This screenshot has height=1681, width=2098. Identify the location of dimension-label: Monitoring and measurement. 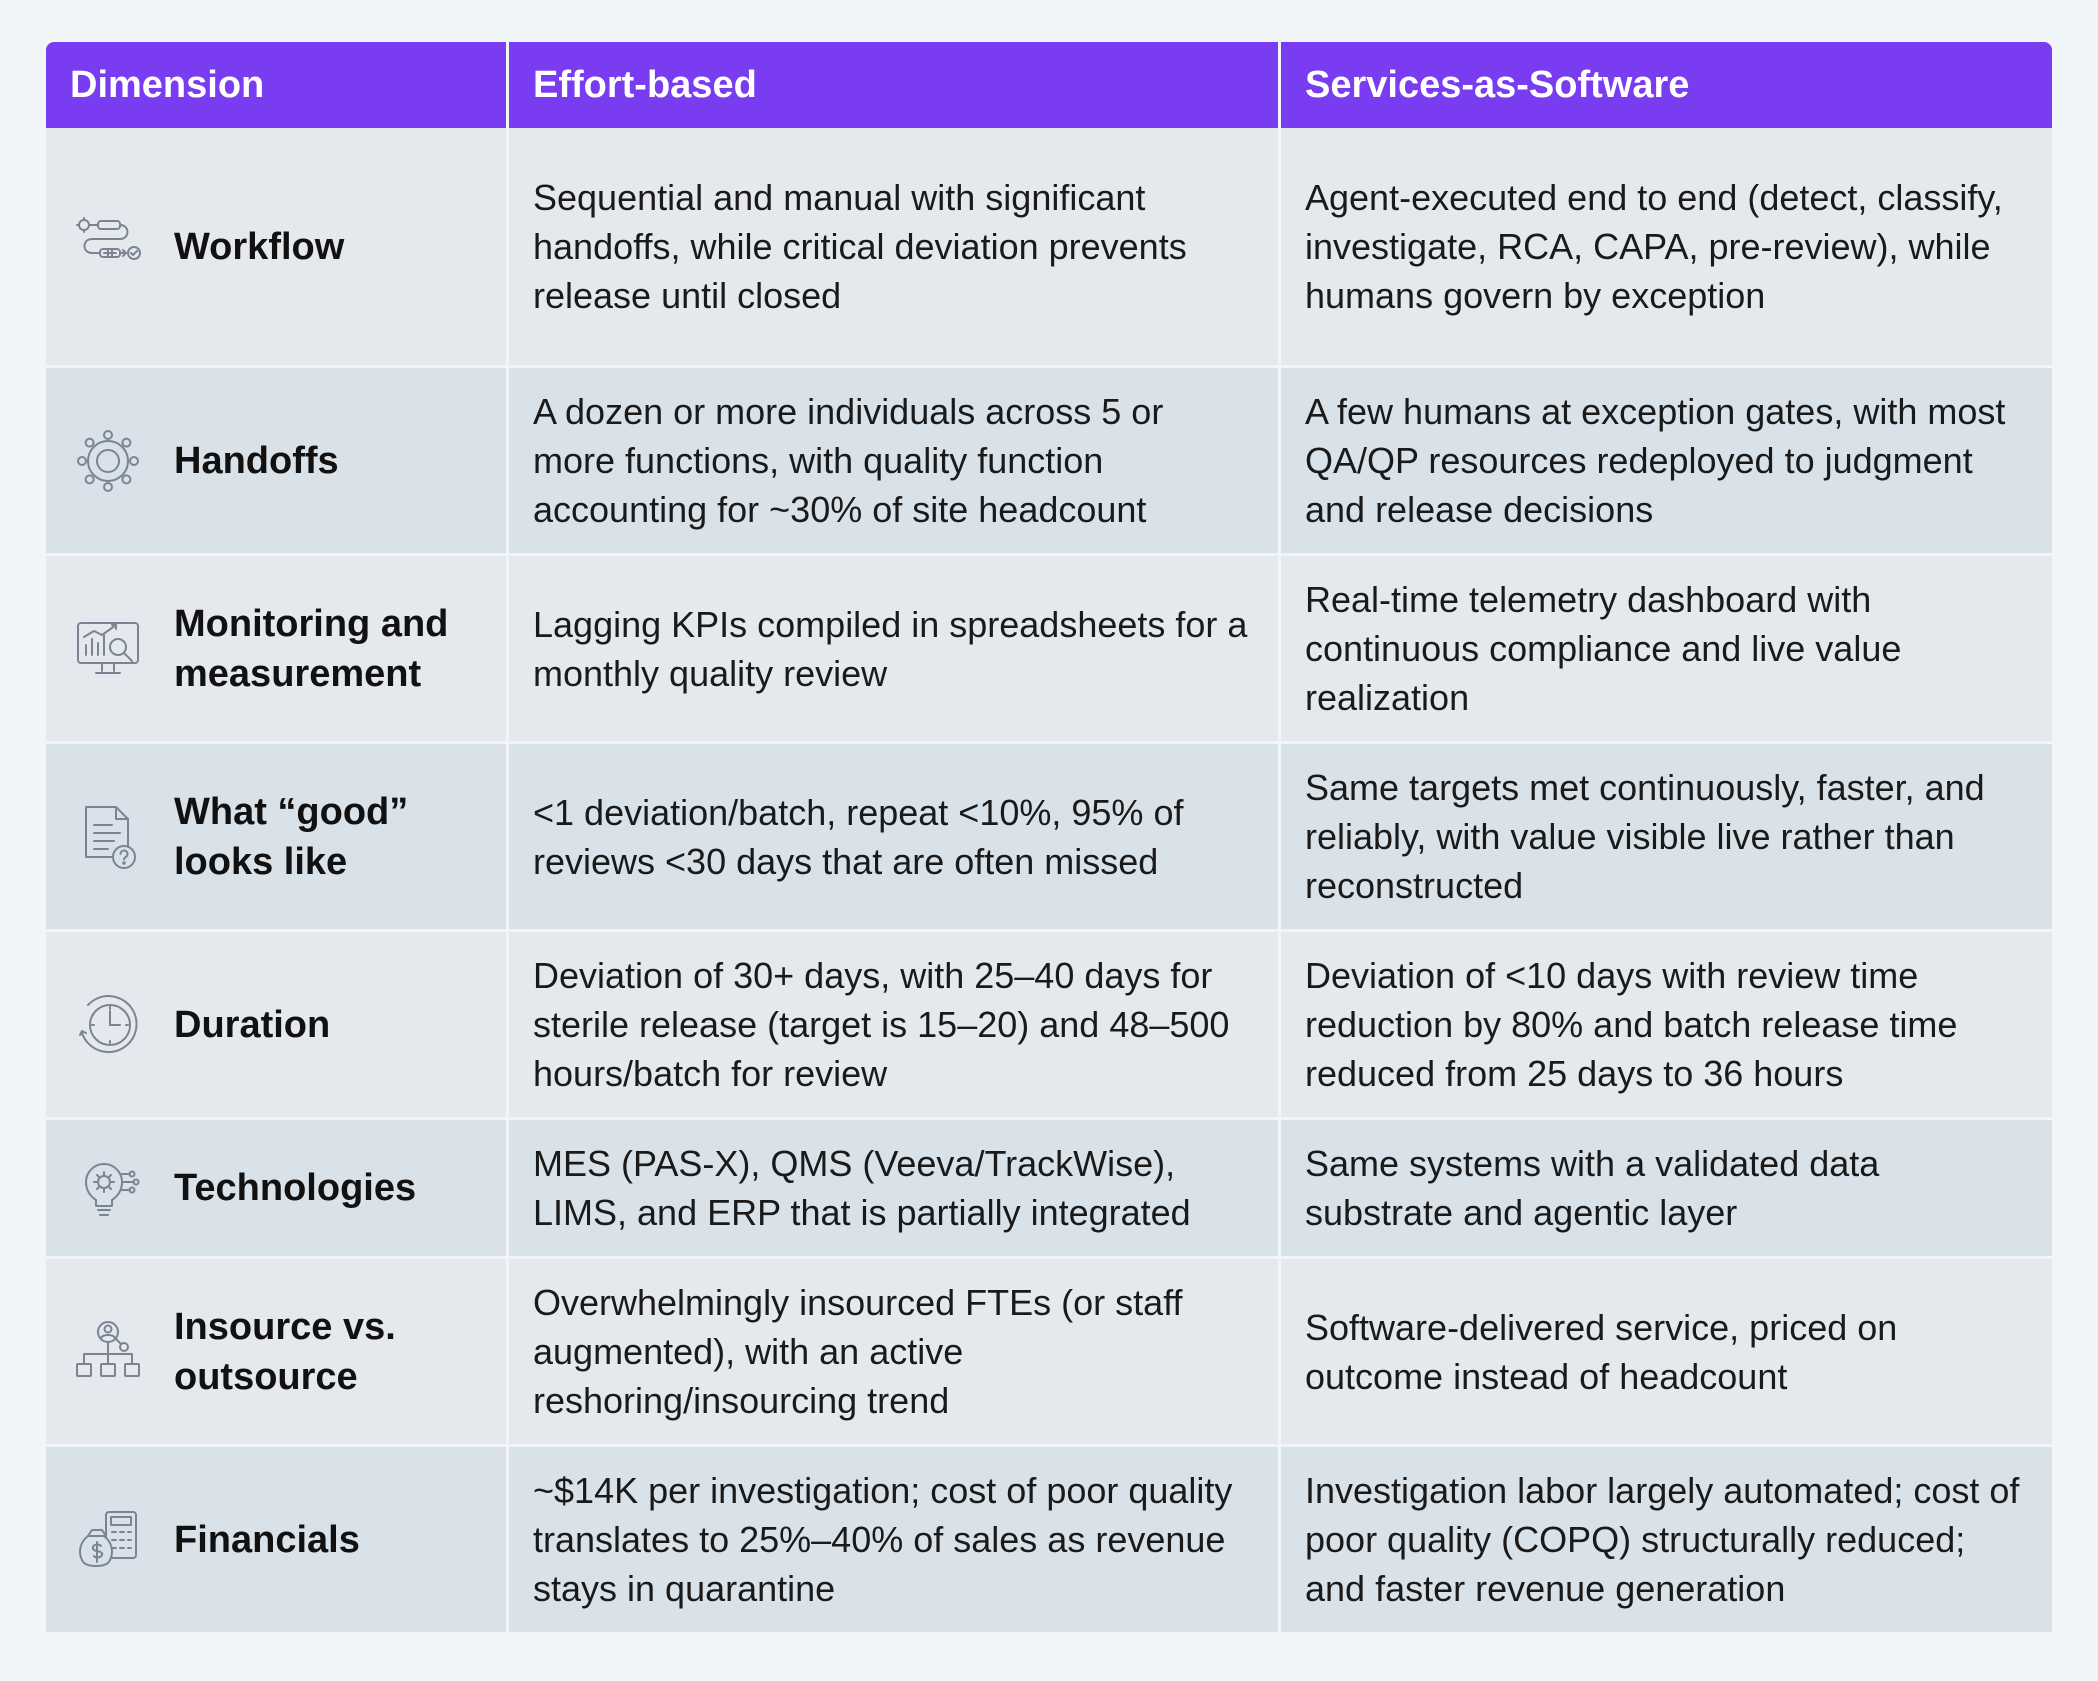
(311, 648).